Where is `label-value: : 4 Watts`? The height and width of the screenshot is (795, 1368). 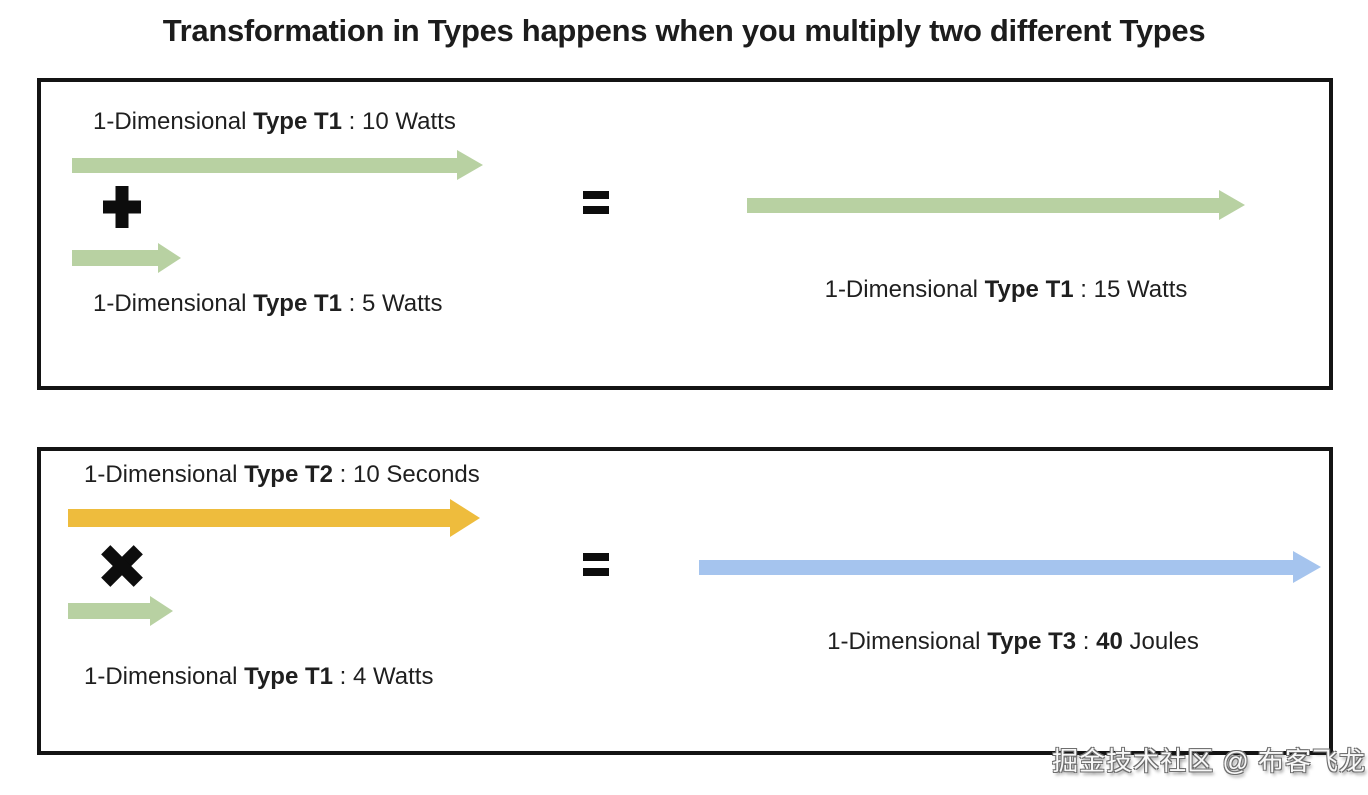 label-value: : 4 Watts is located at coordinates (383, 676).